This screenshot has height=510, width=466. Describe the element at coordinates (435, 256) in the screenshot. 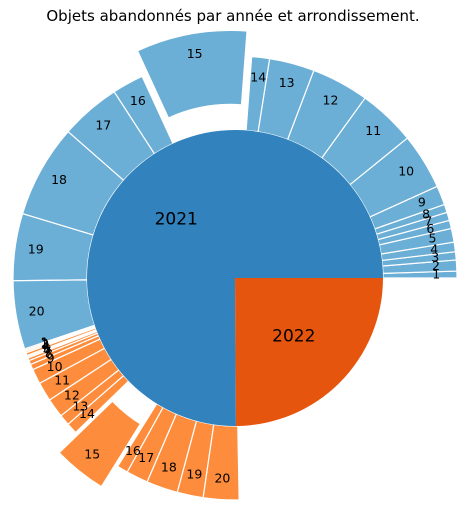

I see `slice-label-2021-3: 3` at that location.